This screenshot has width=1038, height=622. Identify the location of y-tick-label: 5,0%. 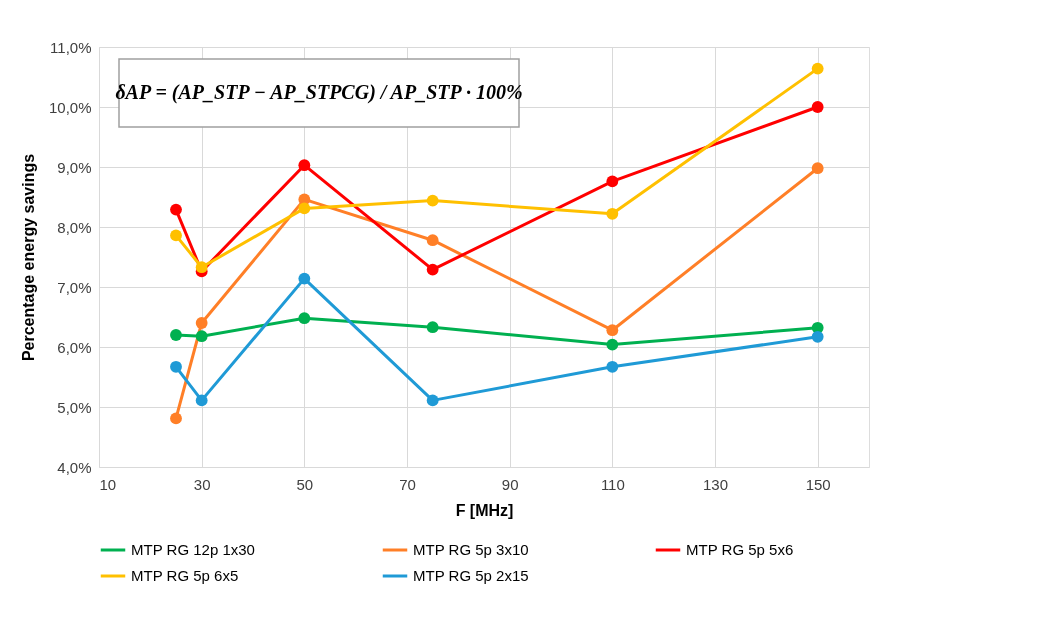
(74, 407).